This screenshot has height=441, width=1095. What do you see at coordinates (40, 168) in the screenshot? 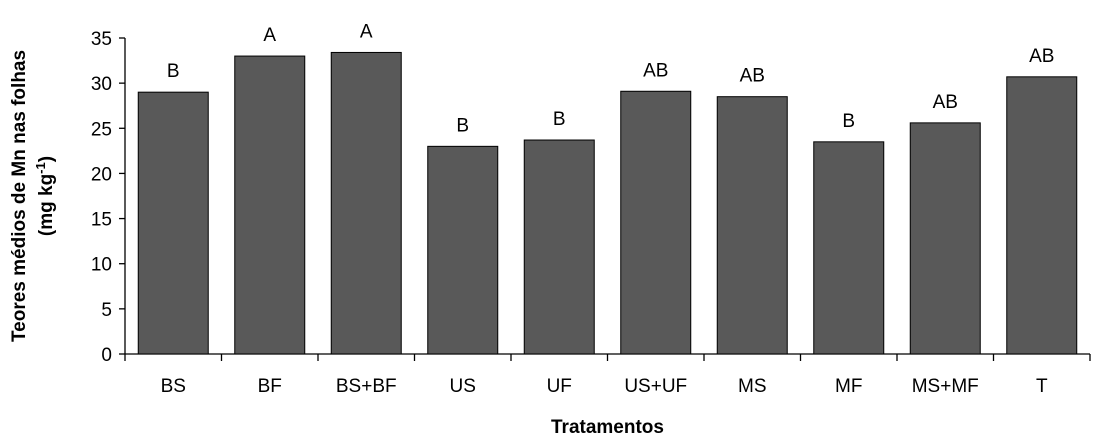
I see `y-axis-title-unit-exponent: -1` at bounding box center [40, 168].